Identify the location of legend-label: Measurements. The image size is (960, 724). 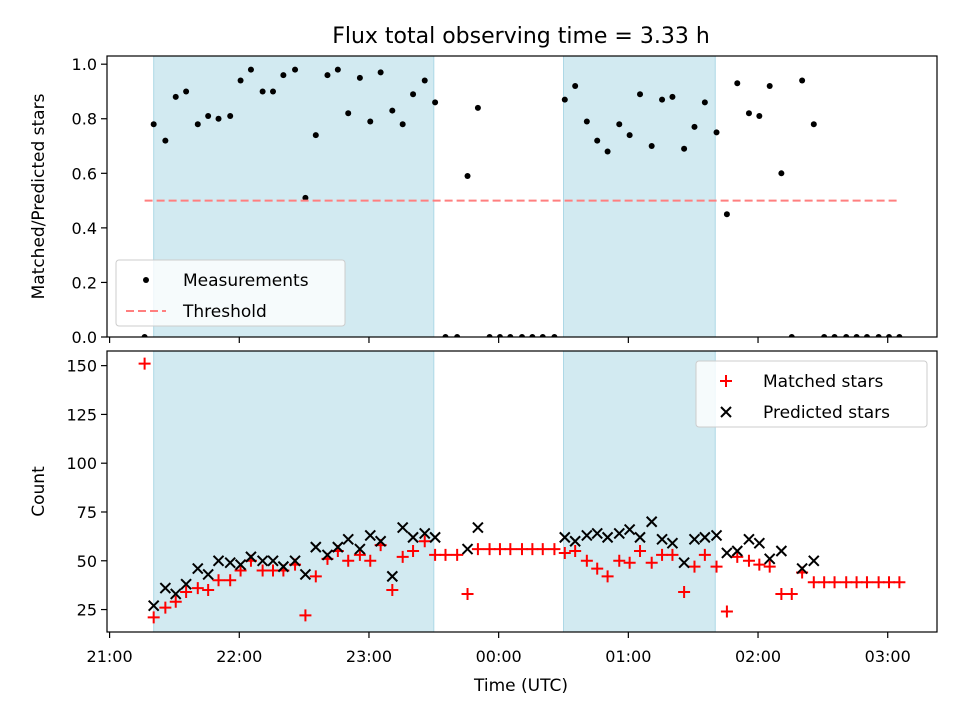
(246, 281).